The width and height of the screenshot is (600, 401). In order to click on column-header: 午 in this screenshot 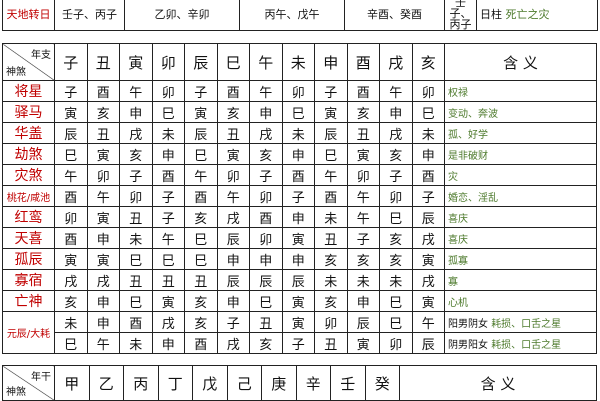, I will do `click(266, 62)`.